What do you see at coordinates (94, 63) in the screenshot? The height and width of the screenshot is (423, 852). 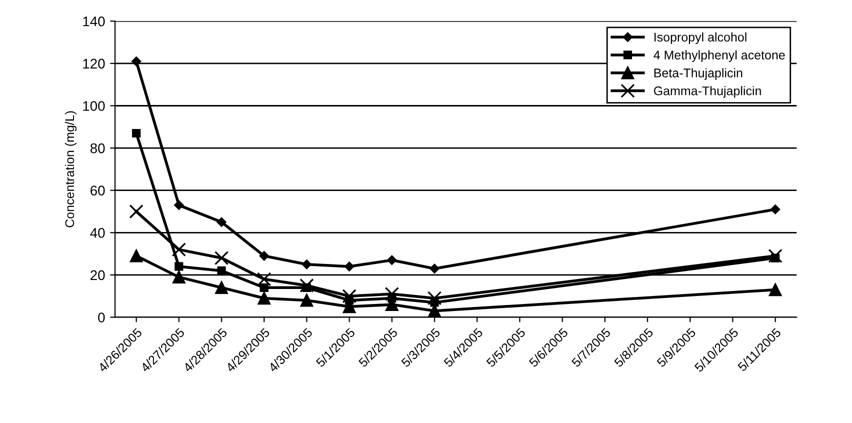 I see `y-tick-label: 120` at bounding box center [94, 63].